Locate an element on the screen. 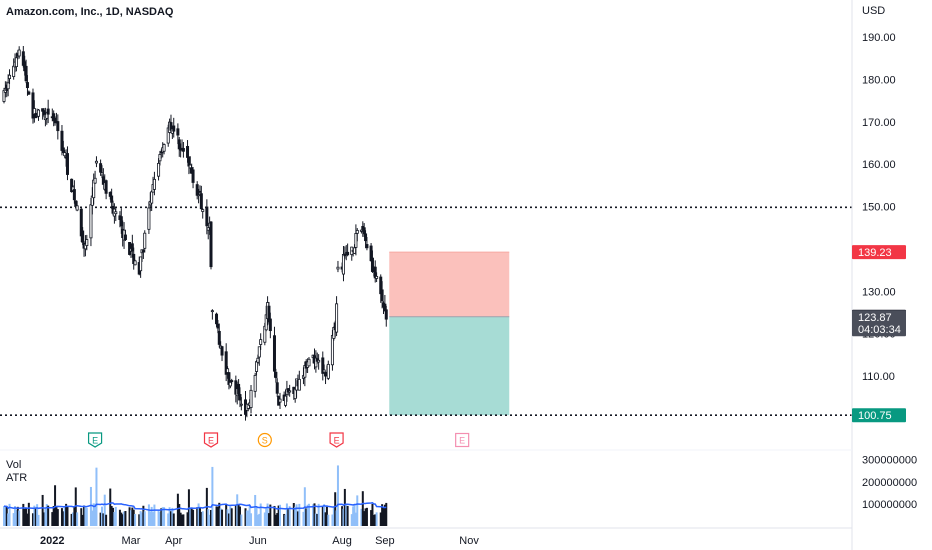 This screenshot has width=932, height=550. symbol-title: Amazon.com, Inc., 1D, NASDAQ is located at coordinates (90, 12).